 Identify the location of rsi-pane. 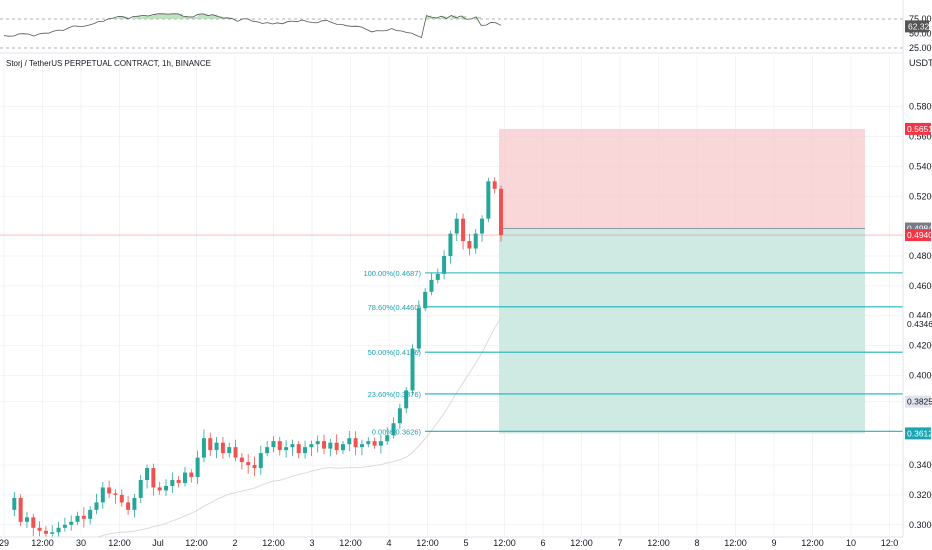
(451, 26).